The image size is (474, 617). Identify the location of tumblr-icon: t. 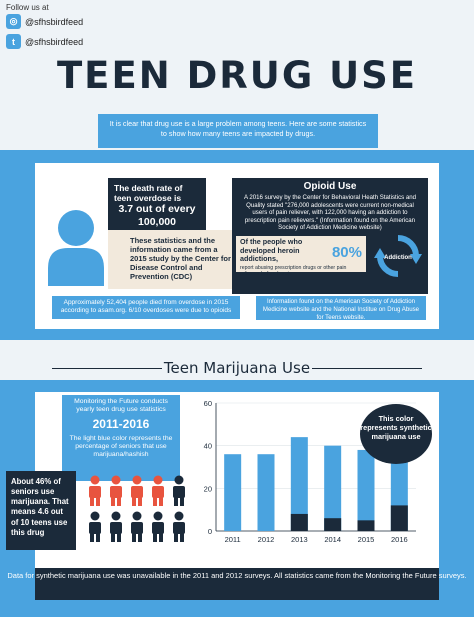
(13, 41).